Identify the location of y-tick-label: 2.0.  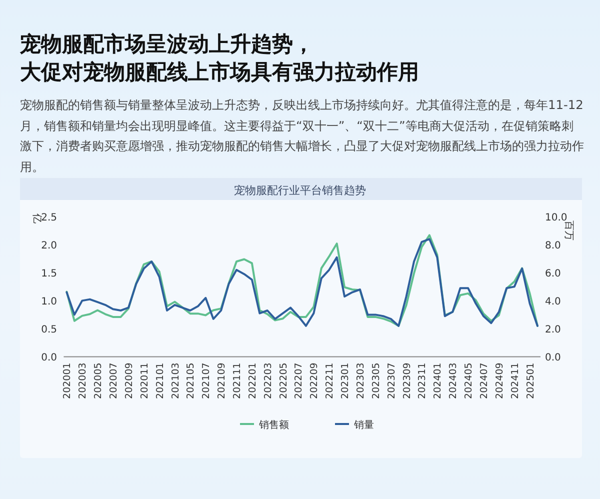
(49, 246).